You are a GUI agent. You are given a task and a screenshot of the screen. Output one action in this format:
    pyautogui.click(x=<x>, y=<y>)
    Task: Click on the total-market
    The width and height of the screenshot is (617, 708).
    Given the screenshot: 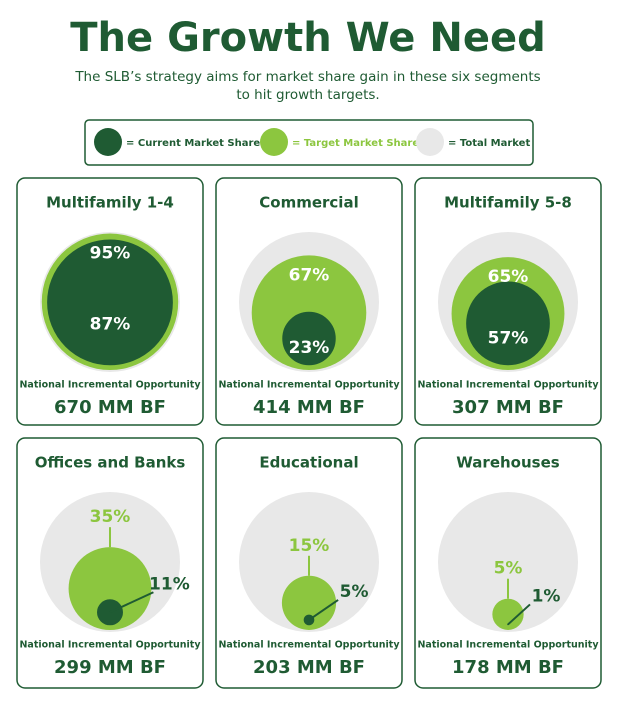 What is the action you would take?
    pyautogui.click(x=508, y=562)
    